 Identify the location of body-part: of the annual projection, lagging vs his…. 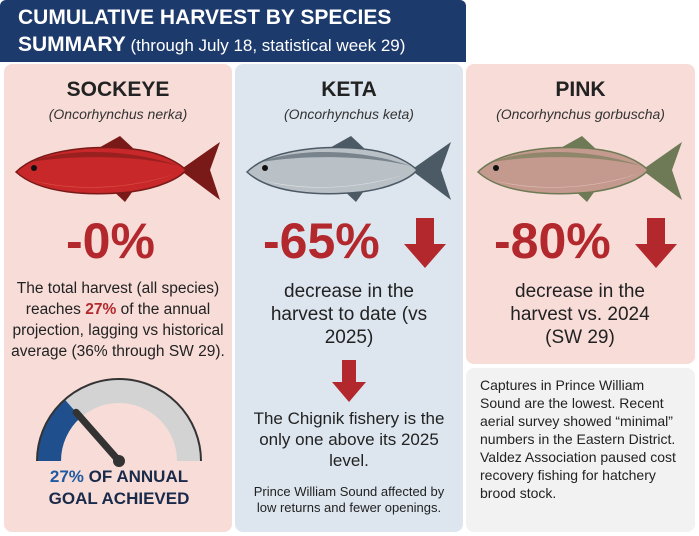
(118, 330).